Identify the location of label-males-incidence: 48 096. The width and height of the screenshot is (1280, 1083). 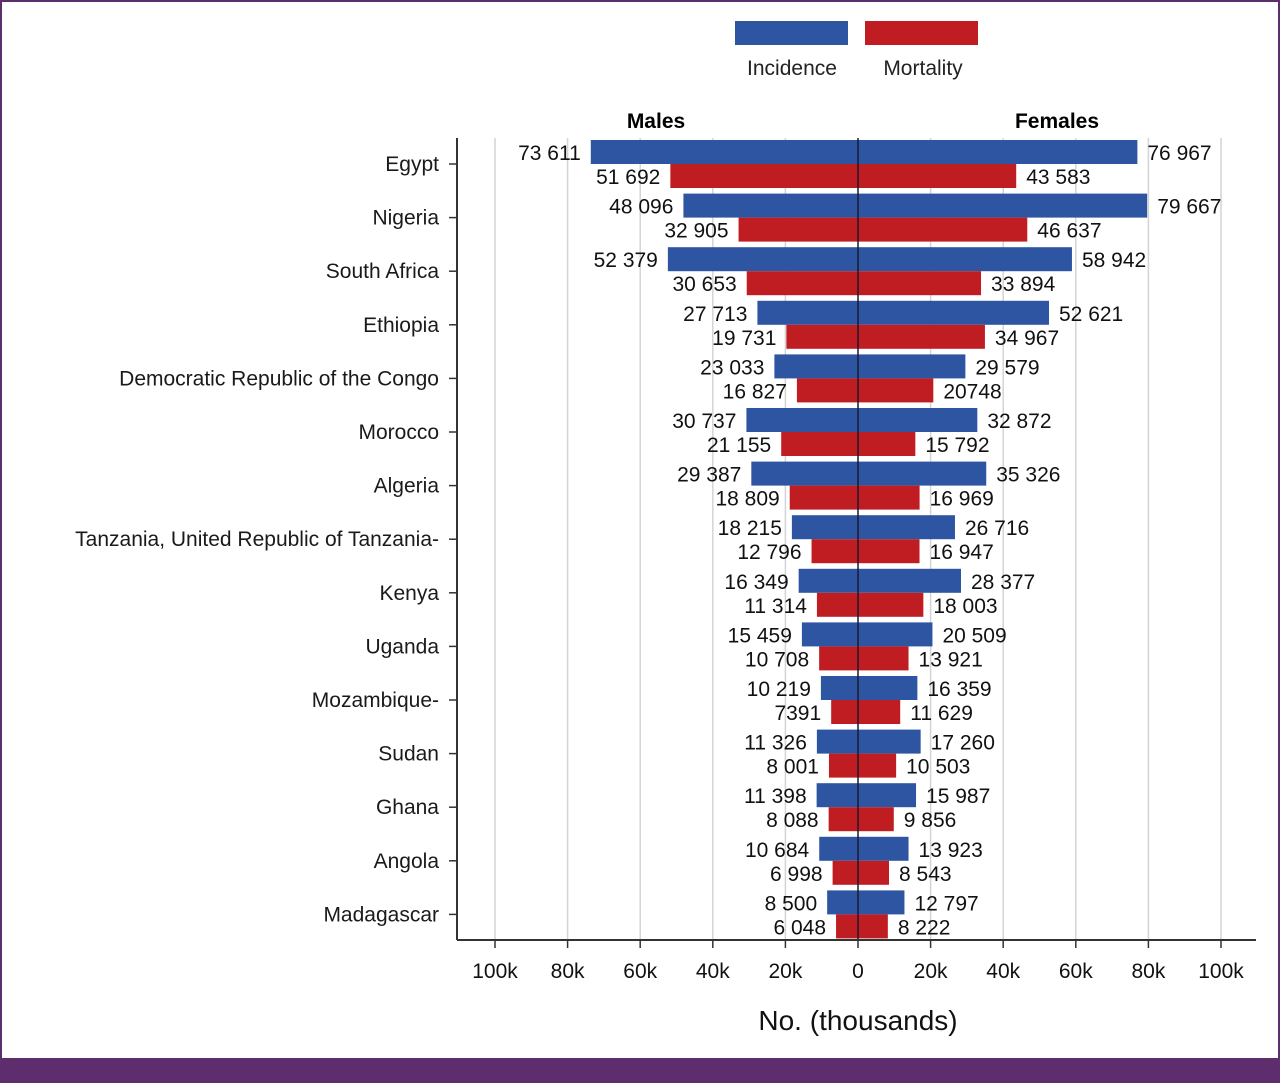
(641, 207).